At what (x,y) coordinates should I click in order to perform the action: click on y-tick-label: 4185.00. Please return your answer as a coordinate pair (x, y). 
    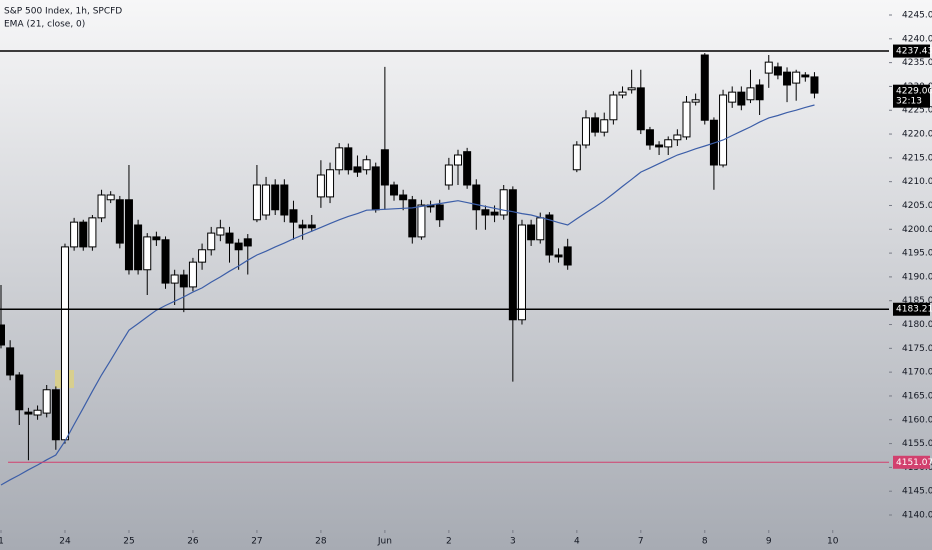
    Looking at the image, I should click on (917, 301).